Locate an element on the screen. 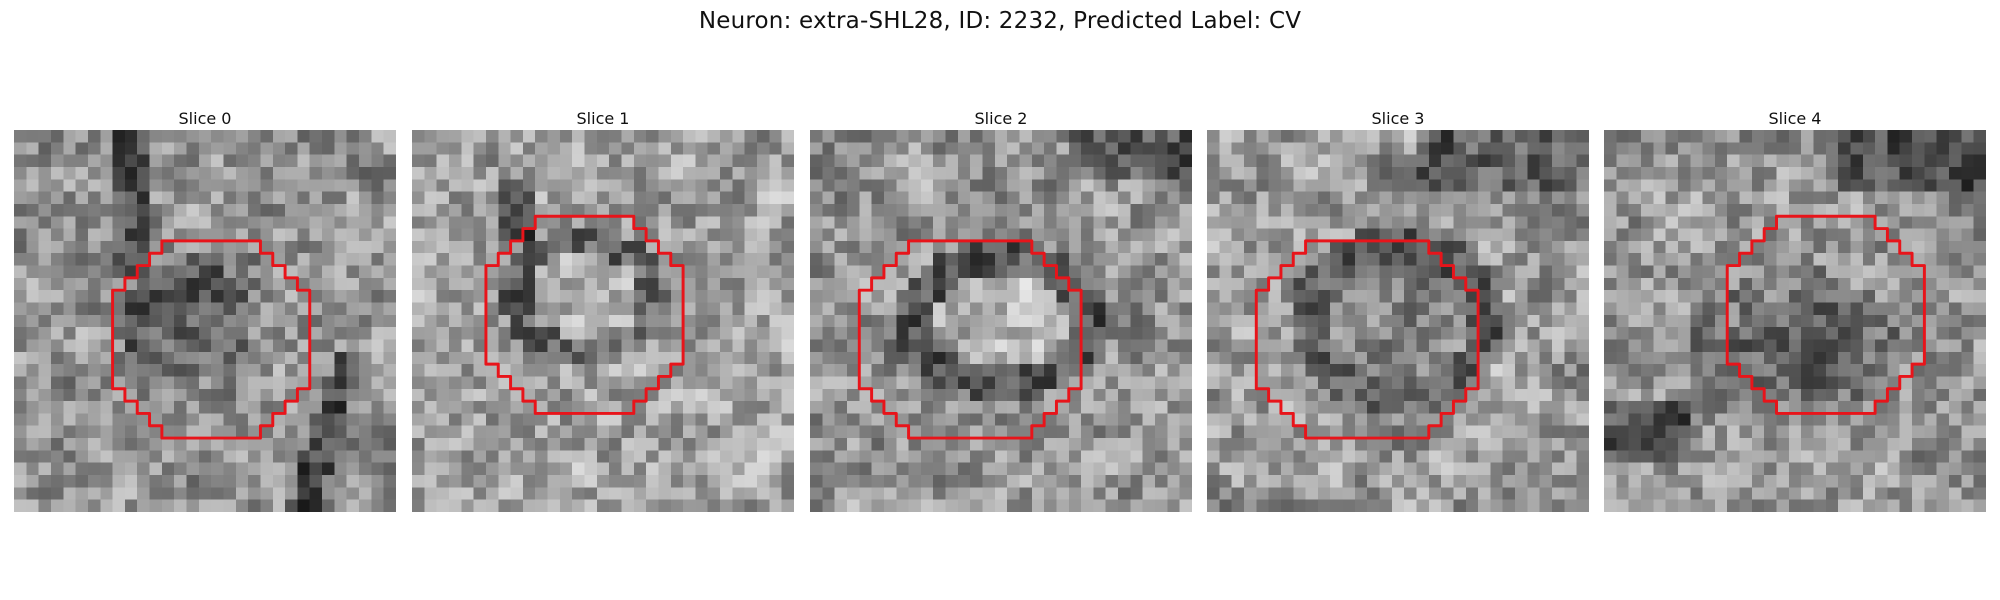 Image resolution: width=2000 pixels, height=600 pixels. slice-title: Slice 1 is located at coordinates (603, 118).